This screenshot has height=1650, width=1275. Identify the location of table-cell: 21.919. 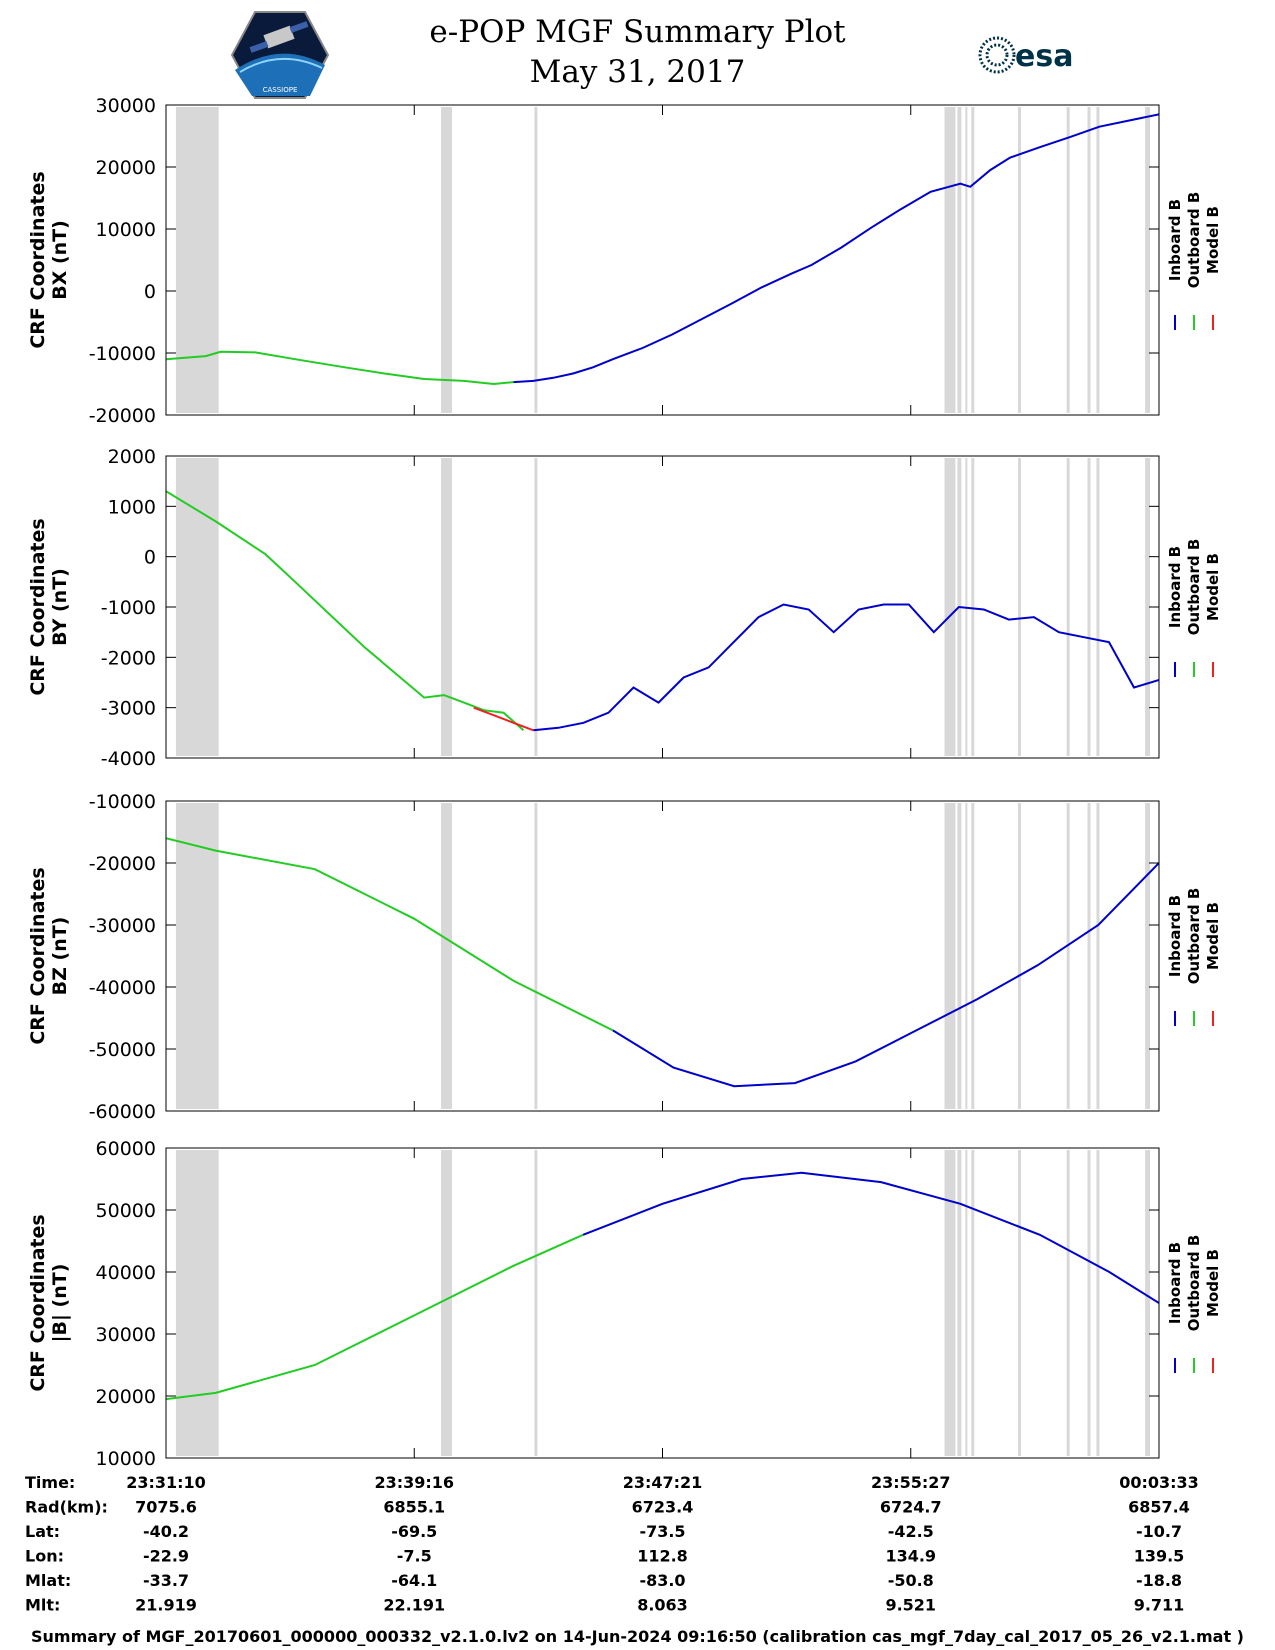
(166, 1605).